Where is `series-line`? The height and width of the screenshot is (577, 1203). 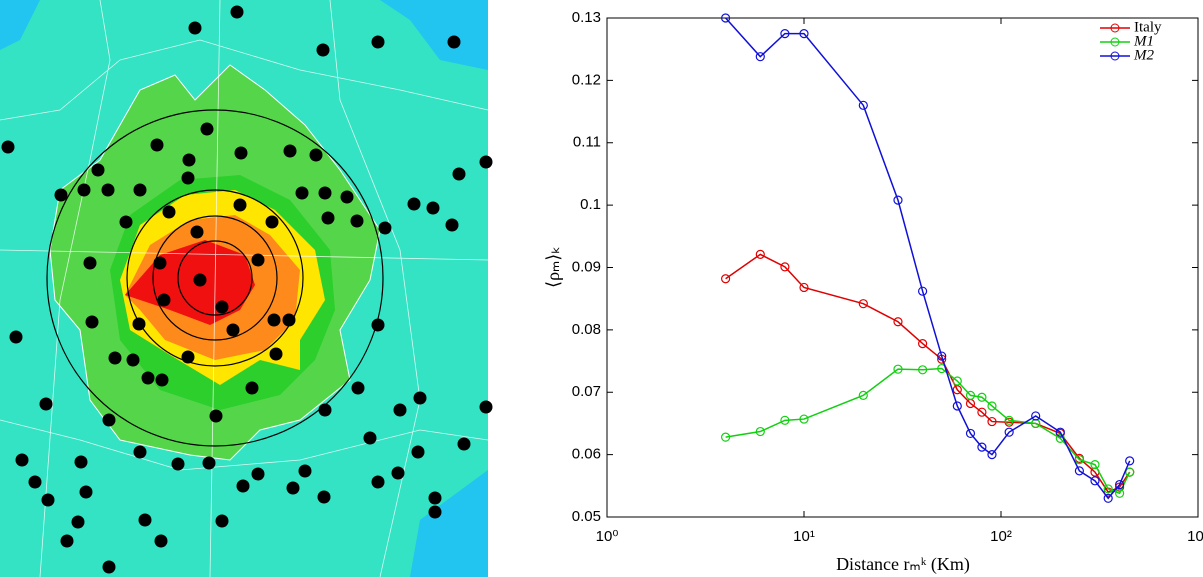 series-line is located at coordinates (928, 431).